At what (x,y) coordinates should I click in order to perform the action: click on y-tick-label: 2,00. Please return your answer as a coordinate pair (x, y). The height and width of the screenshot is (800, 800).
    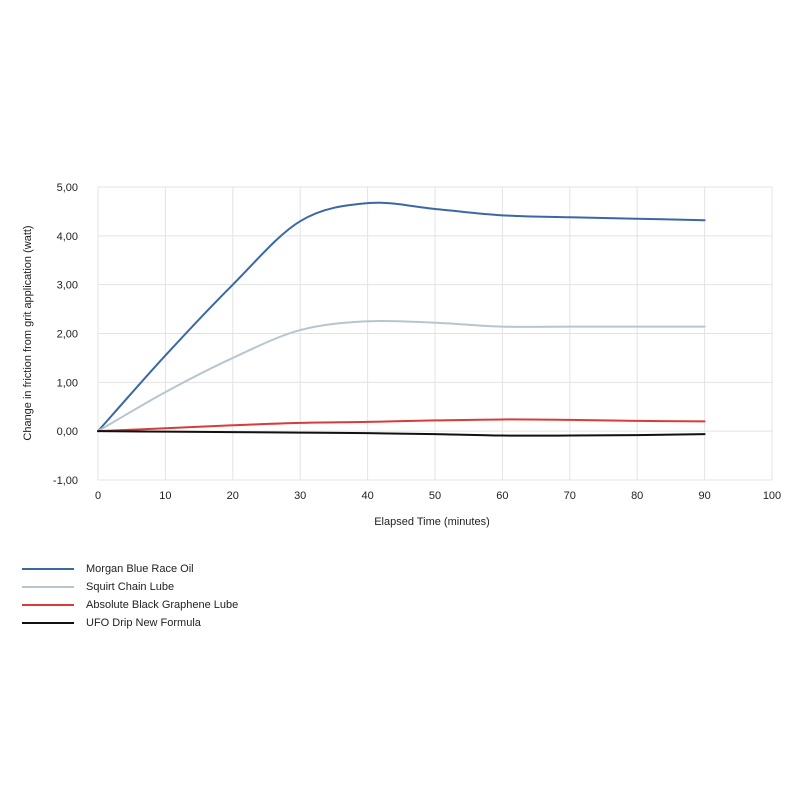
    Looking at the image, I should click on (67, 335).